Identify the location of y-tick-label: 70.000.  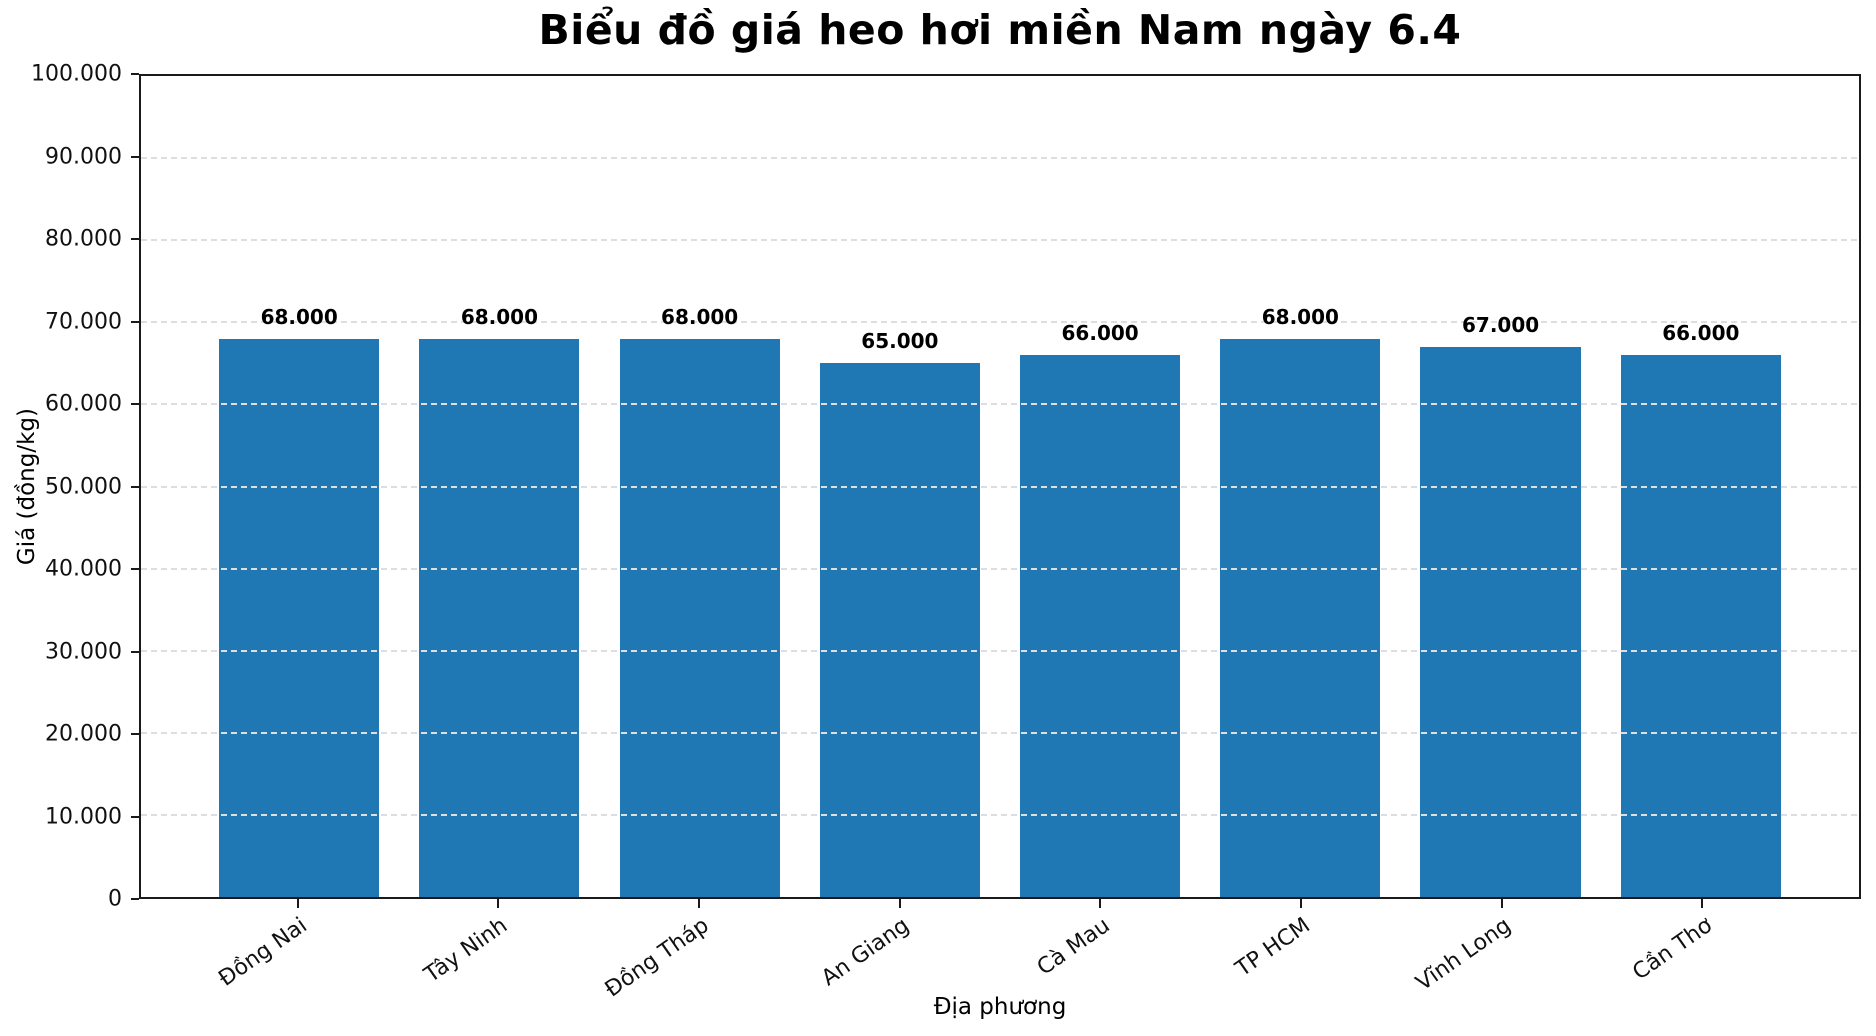
(83, 321).